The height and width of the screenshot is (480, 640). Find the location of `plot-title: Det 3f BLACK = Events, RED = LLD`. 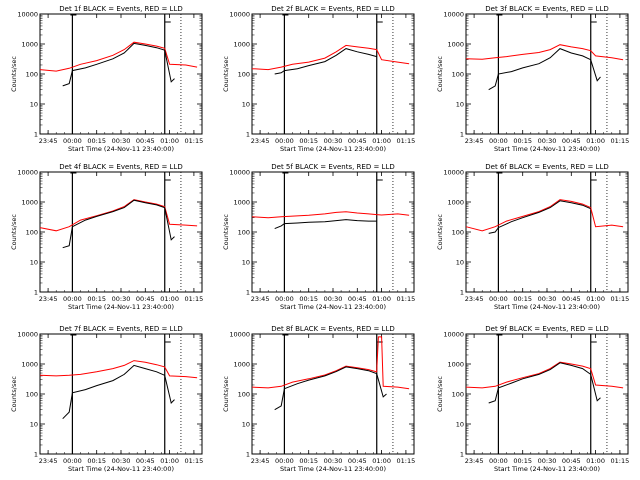

plot-title: Det 3f BLACK = Events, RED = LLD is located at coordinates (546, 9).